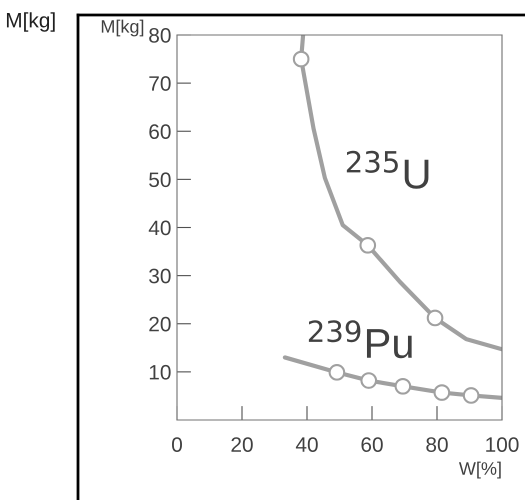  What do you see at coordinates (160, 372) in the screenshot?
I see `y-tick-label: 10` at bounding box center [160, 372].